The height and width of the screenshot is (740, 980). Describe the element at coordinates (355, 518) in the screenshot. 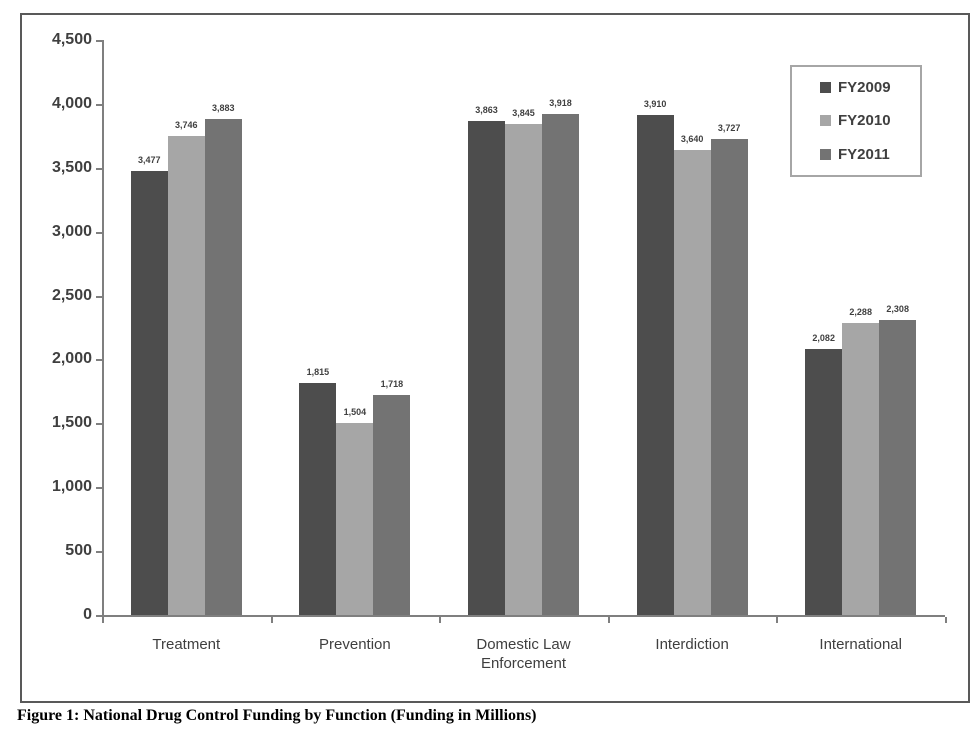

I see `bar-fy2010-prevention` at that location.